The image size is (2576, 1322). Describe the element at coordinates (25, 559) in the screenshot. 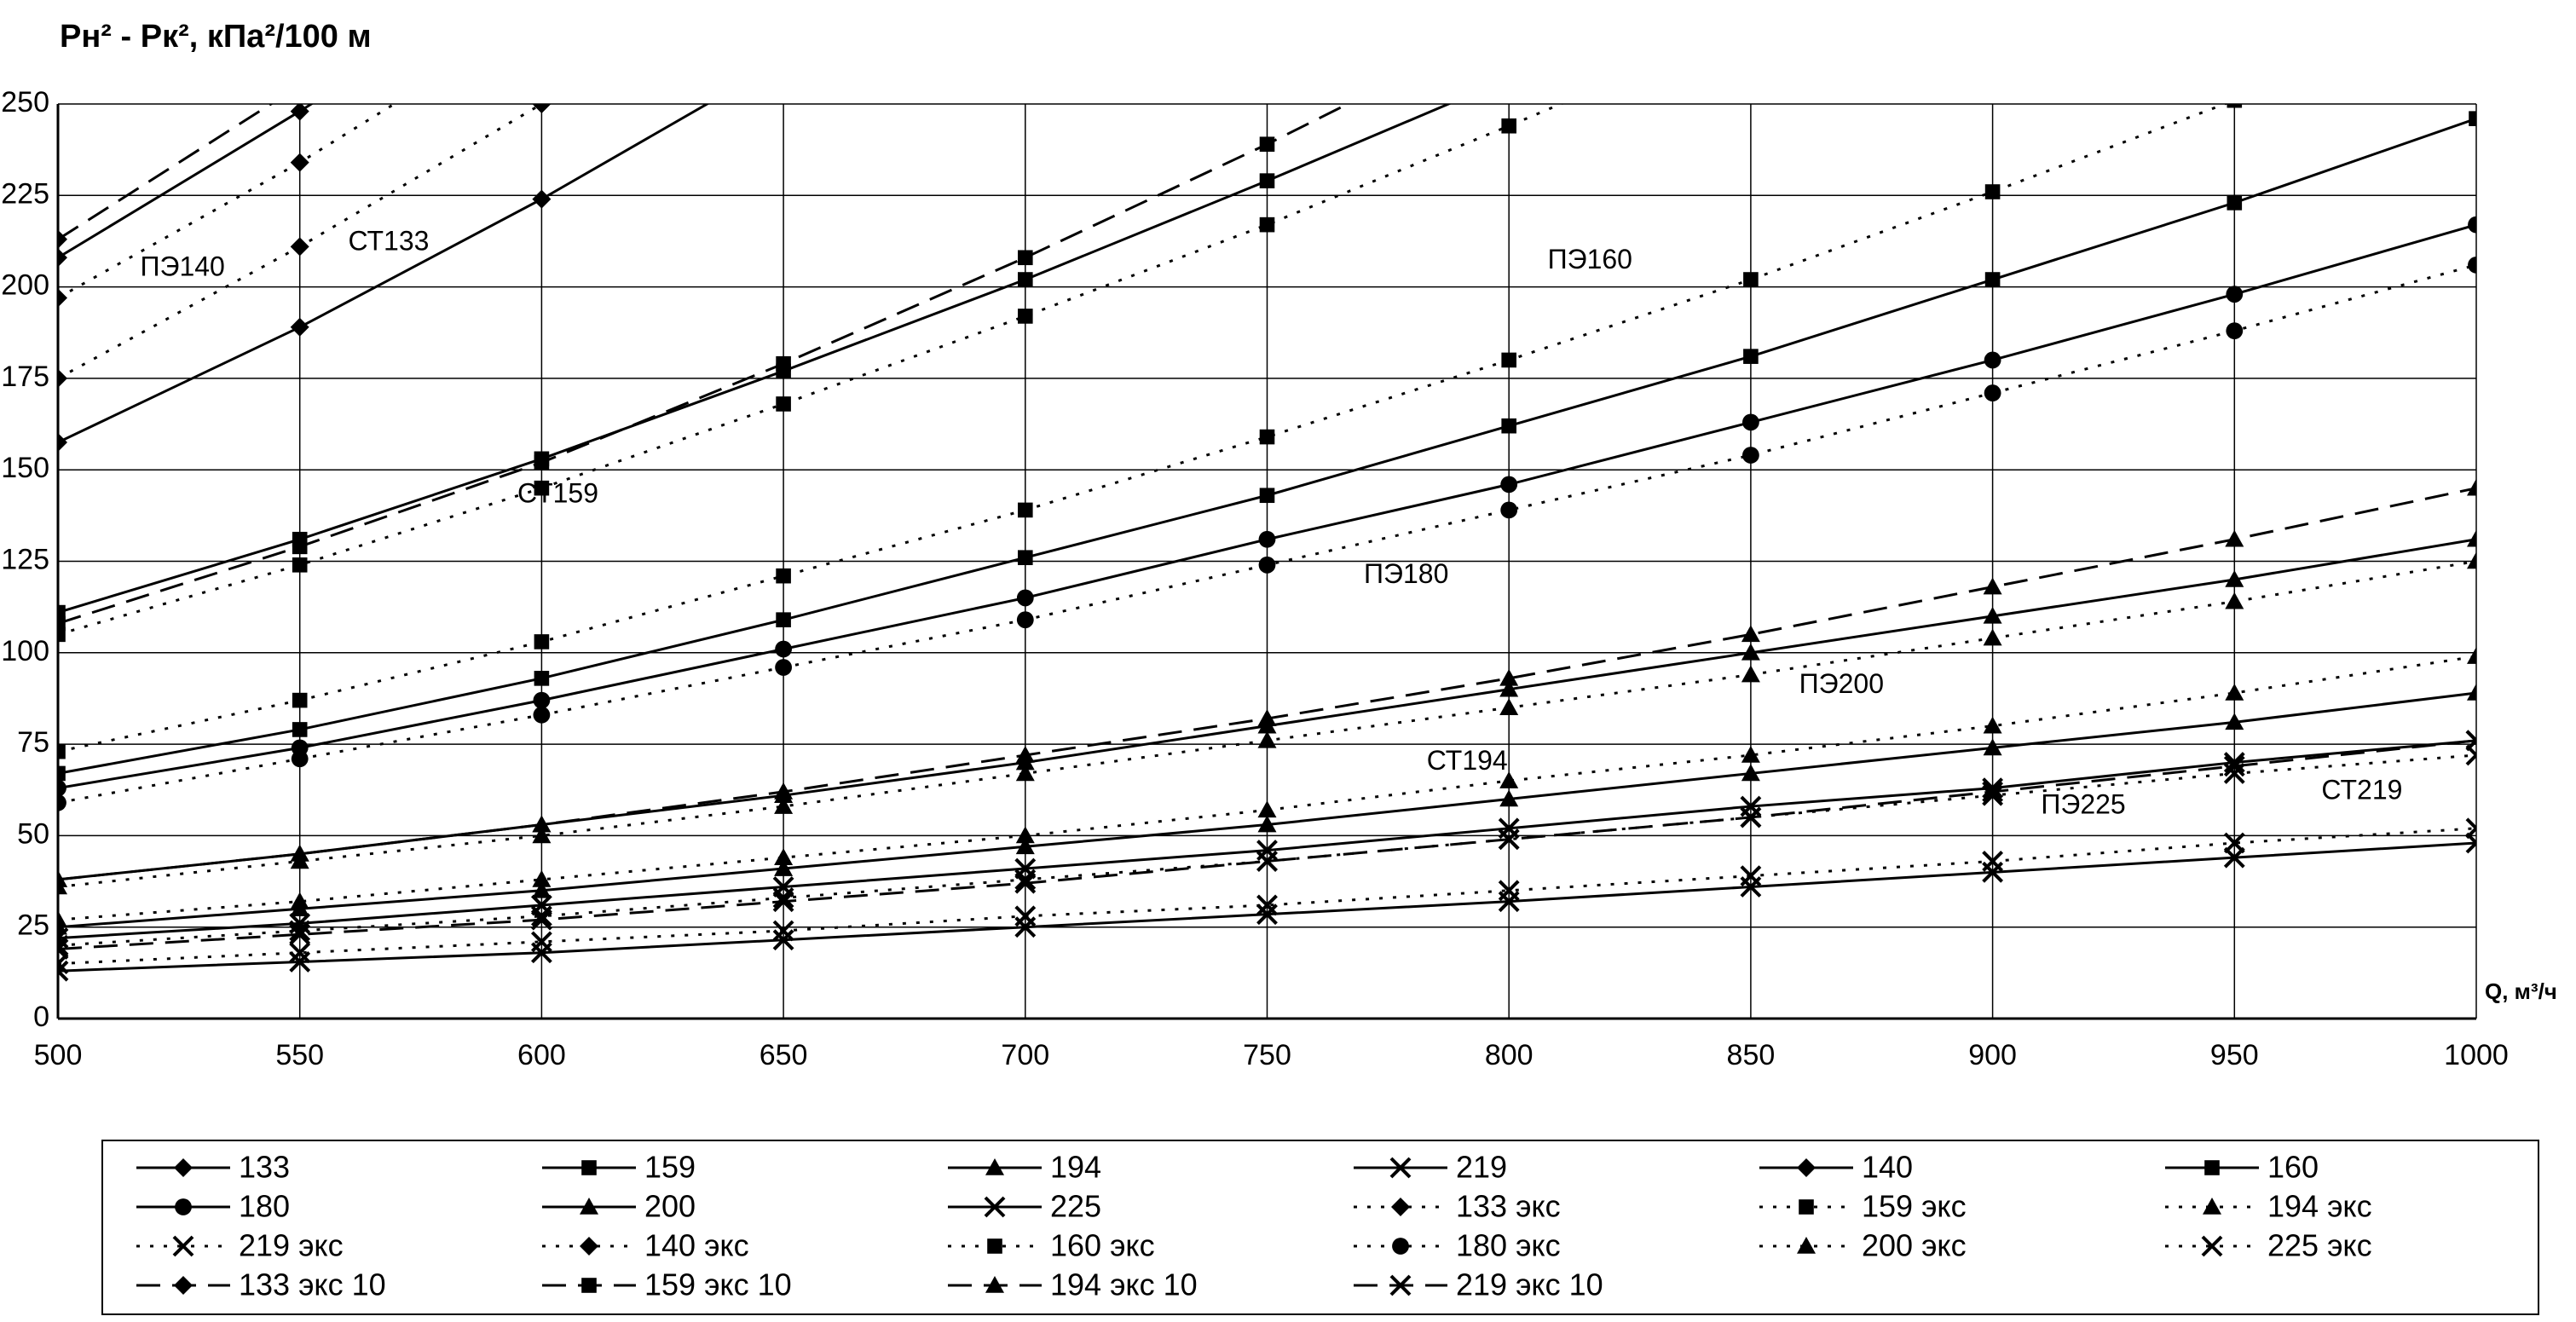

I see `y-tick-label: 125` at that location.